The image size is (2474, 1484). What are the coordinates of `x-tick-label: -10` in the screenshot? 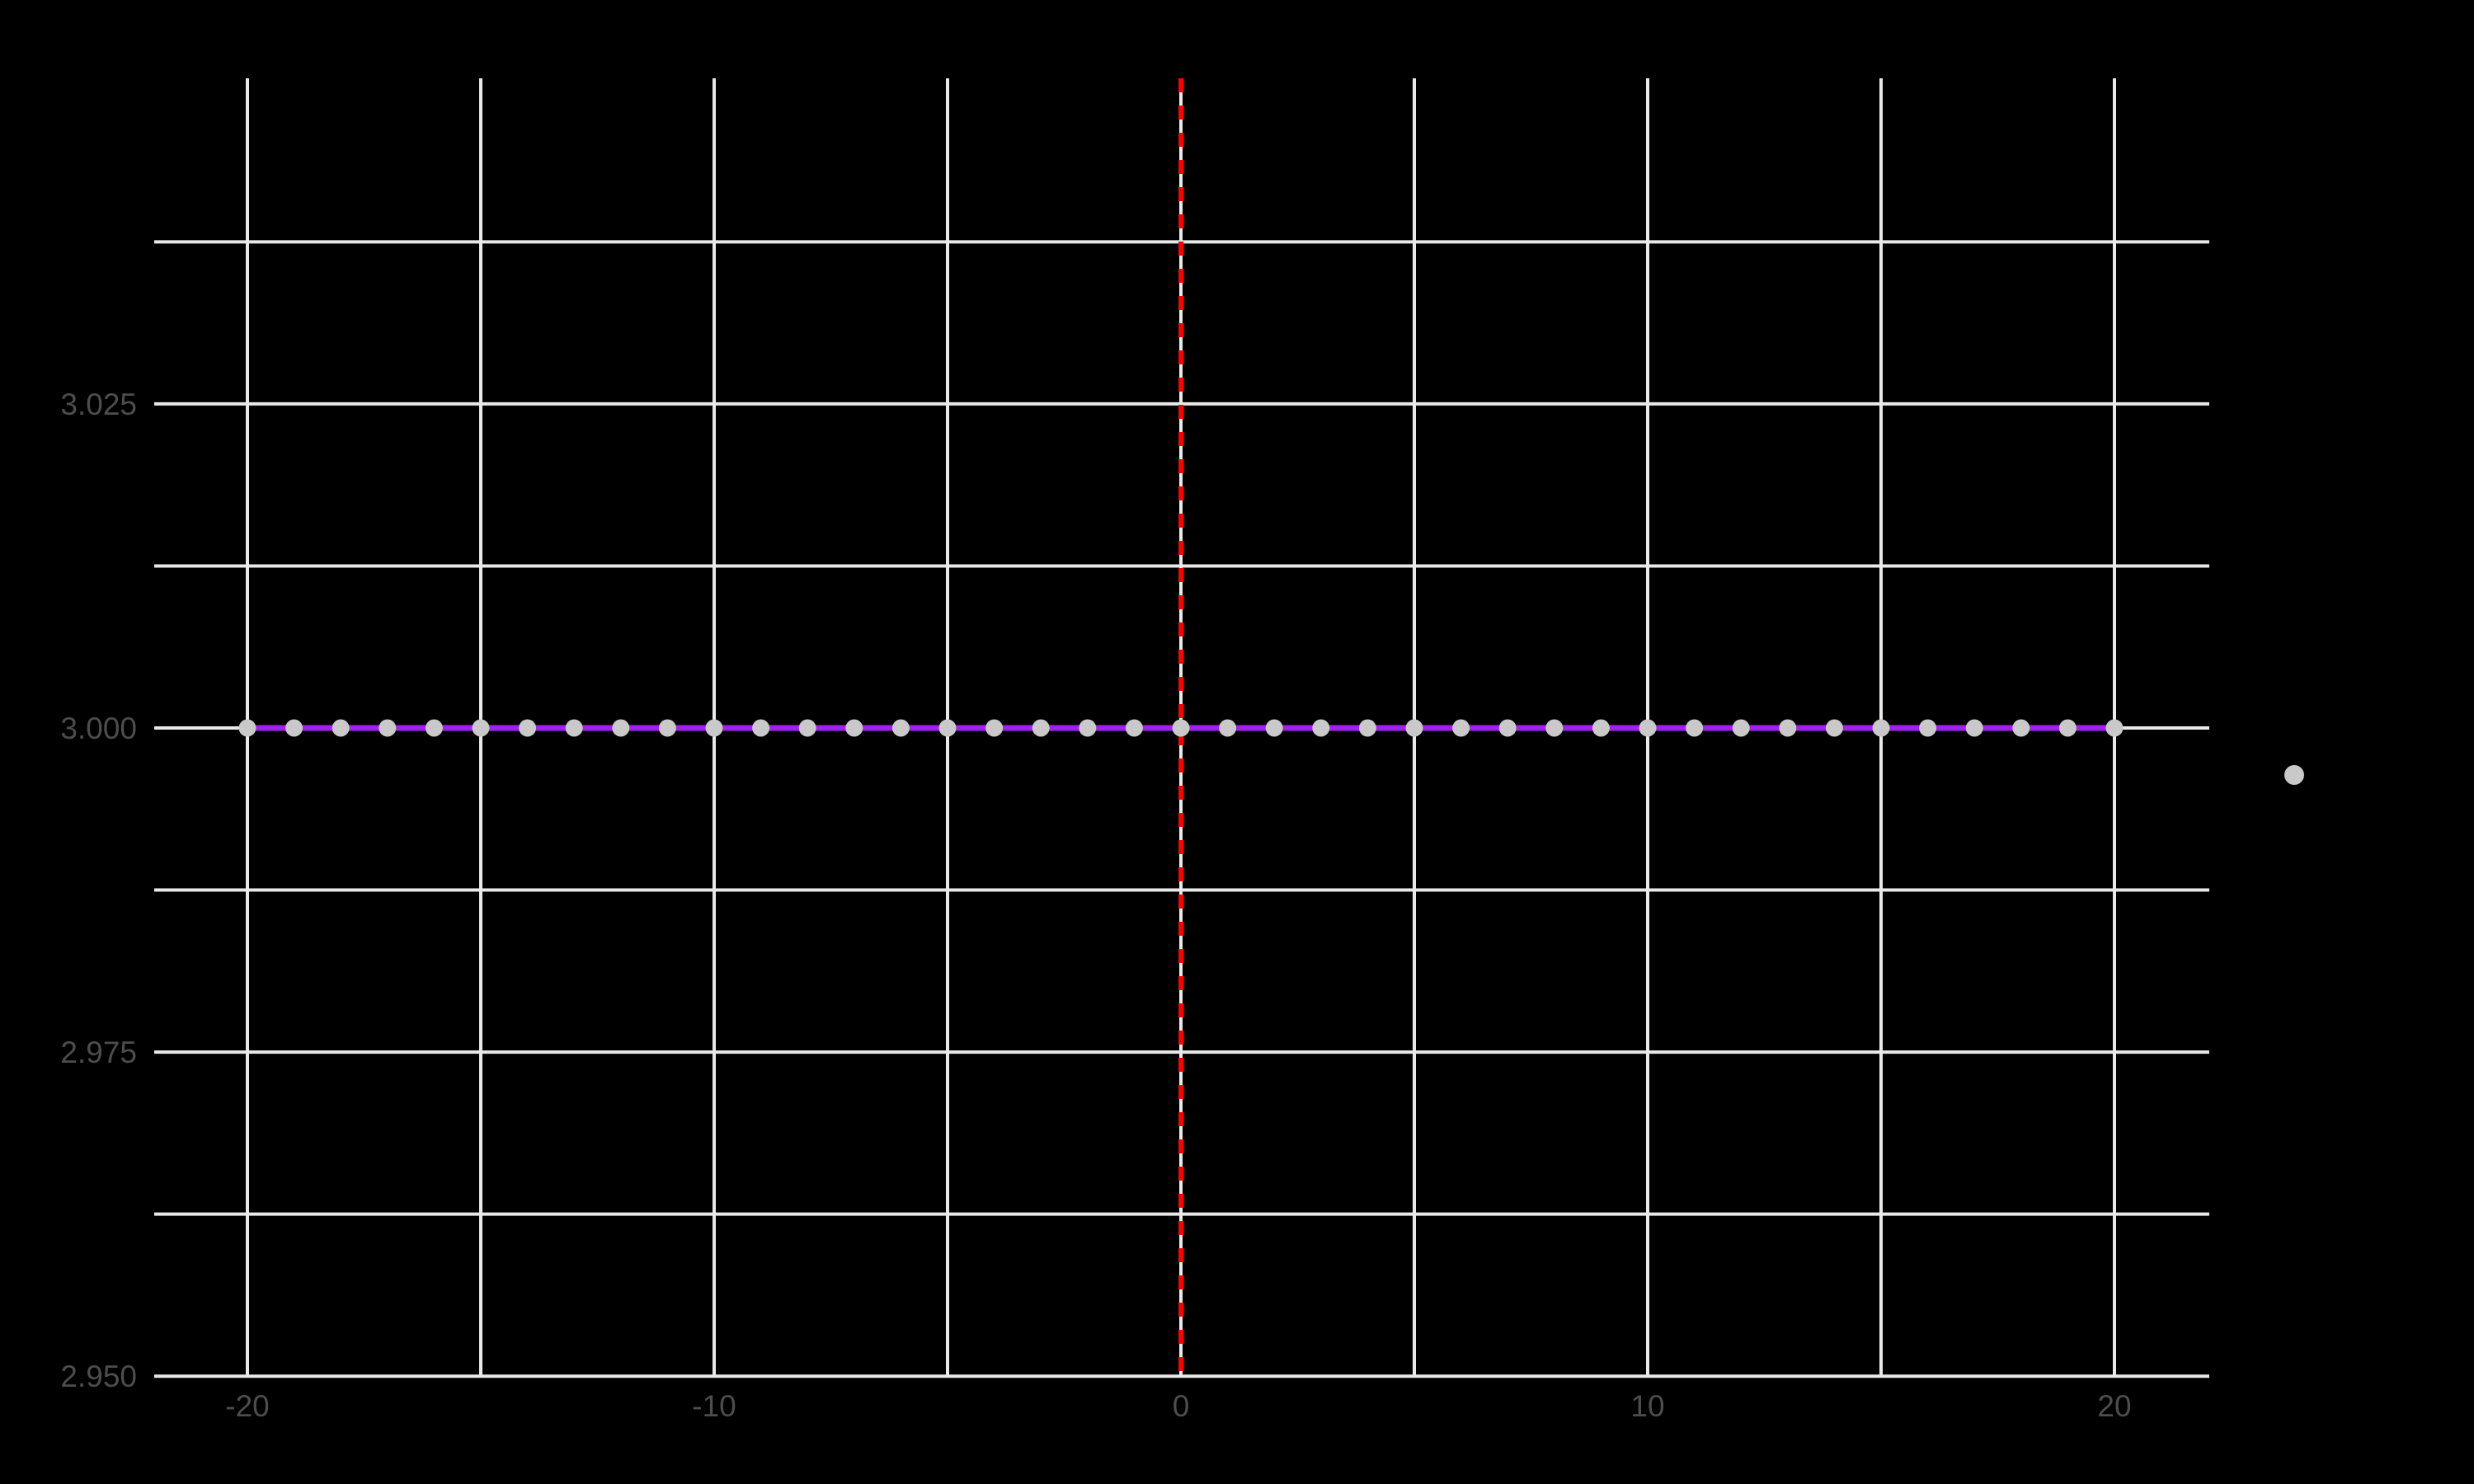 It's located at (714, 1406).